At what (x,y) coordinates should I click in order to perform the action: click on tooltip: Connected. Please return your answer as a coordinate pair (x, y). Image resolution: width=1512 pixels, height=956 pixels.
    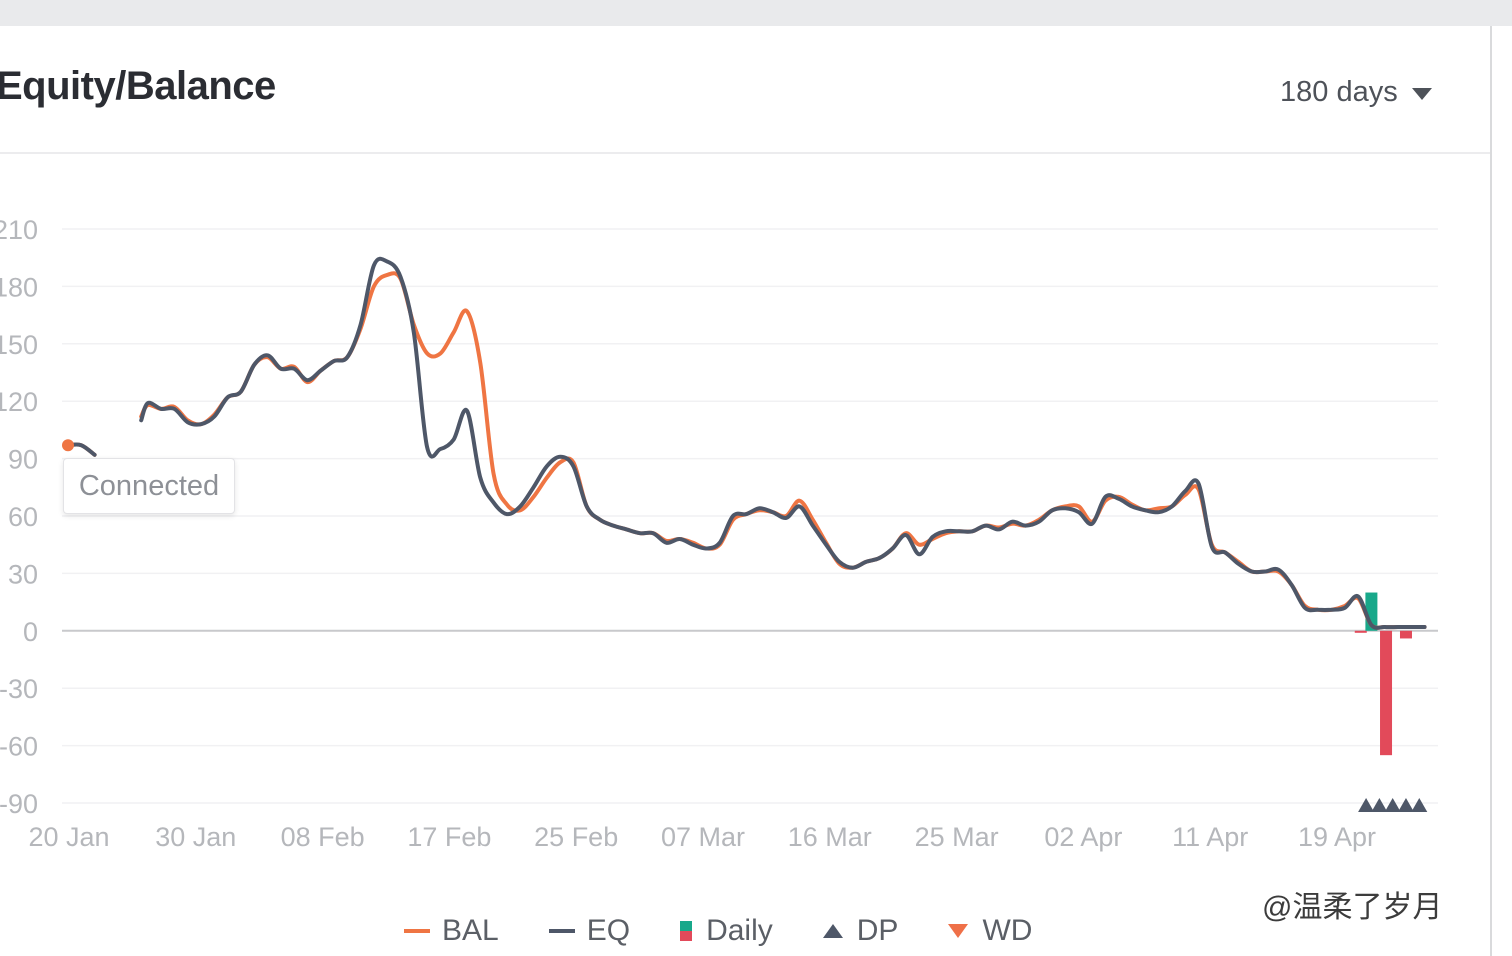
    Looking at the image, I should click on (149, 486).